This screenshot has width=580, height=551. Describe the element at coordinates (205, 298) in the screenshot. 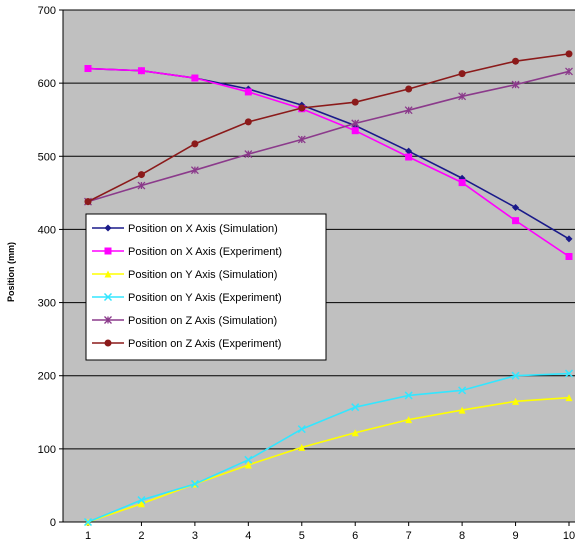

I see `legend-label: Position on Y Axis (Experiment)` at that location.